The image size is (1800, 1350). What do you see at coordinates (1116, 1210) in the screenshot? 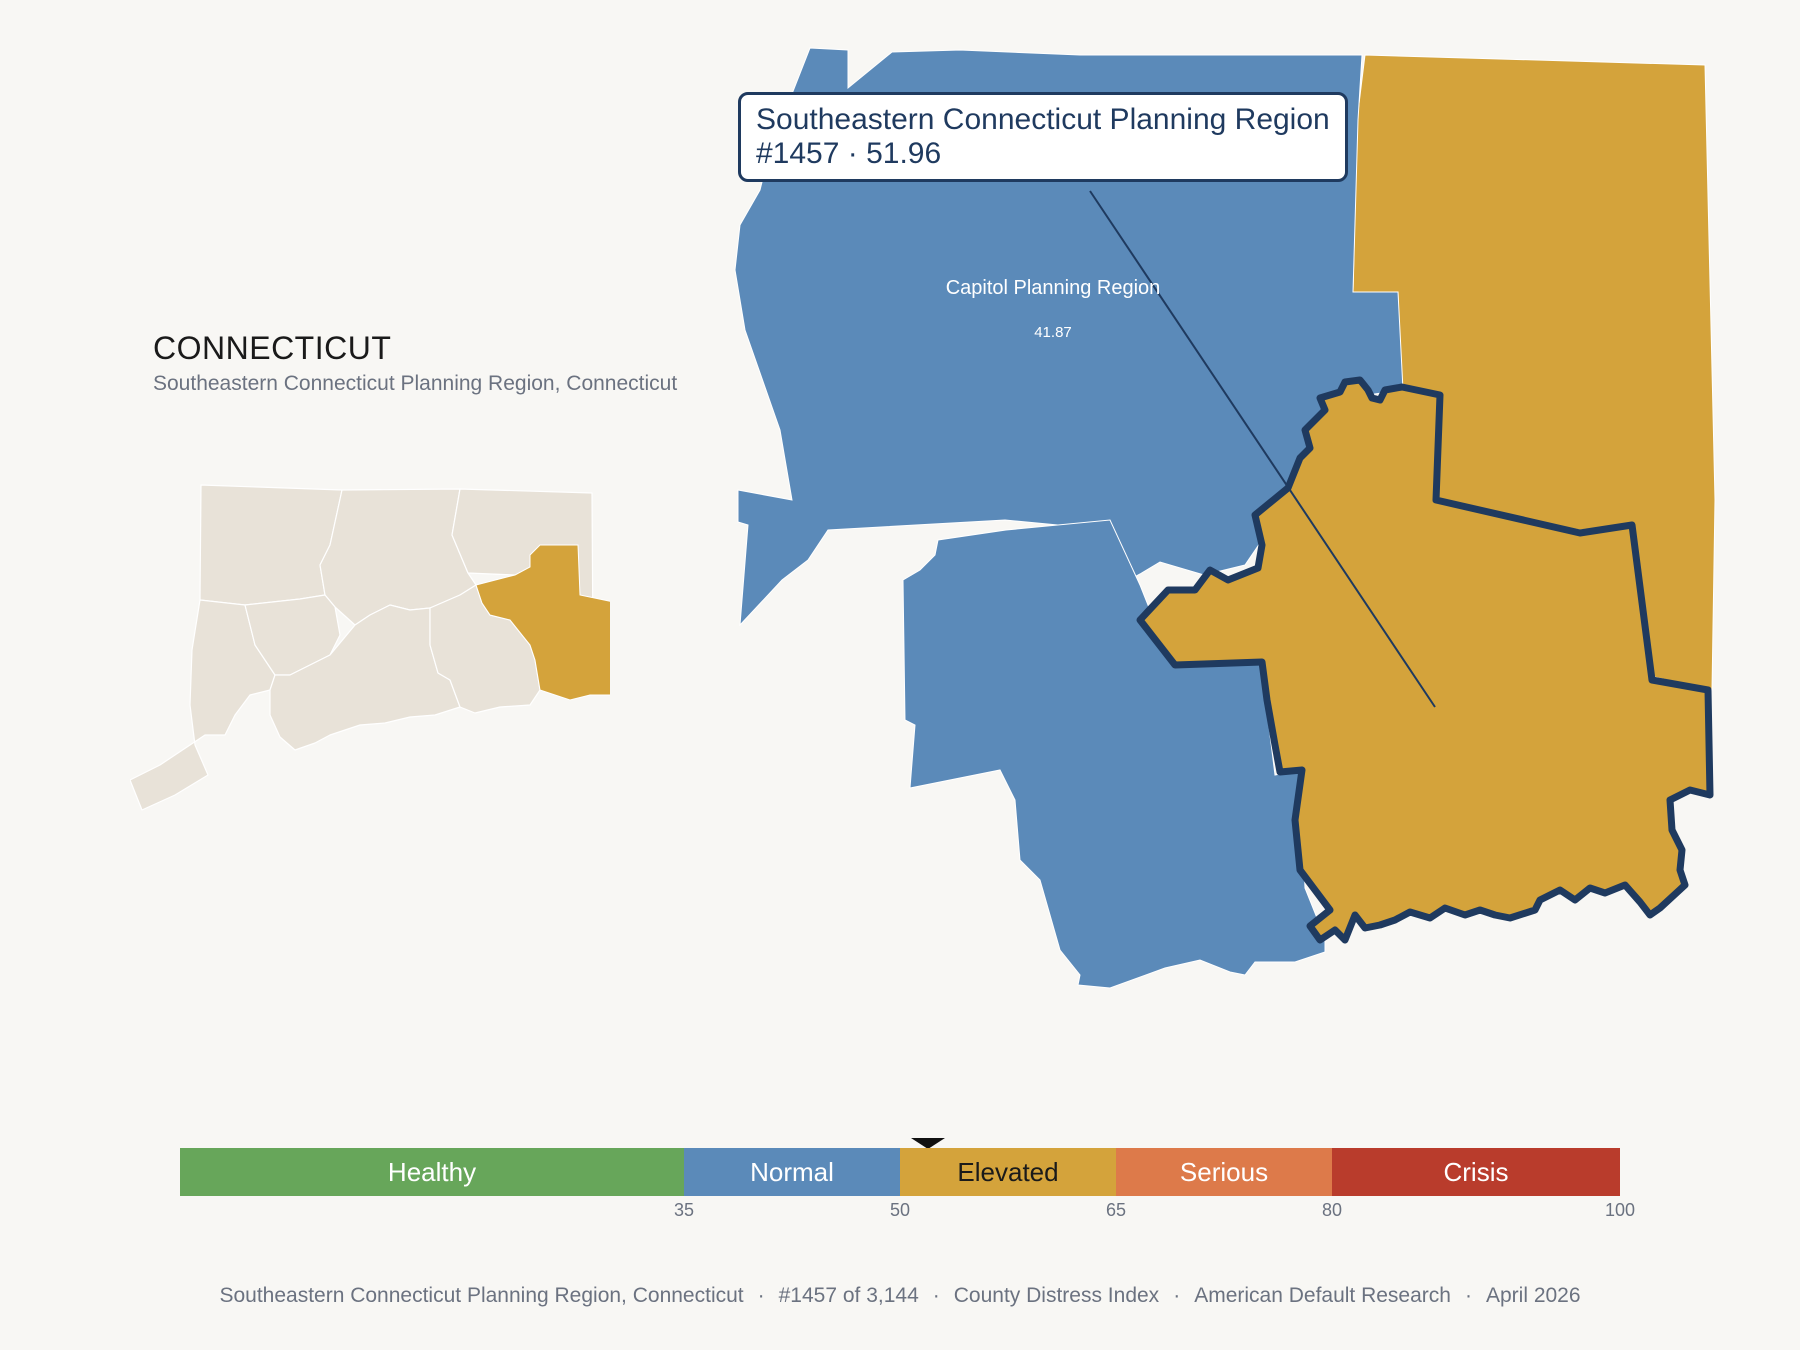
I see `scale-tick-65: 65` at bounding box center [1116, 1210].